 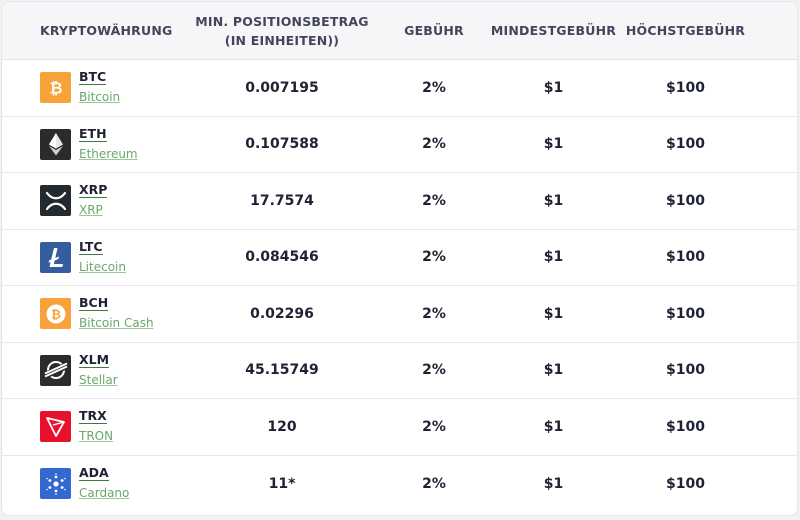 What do you see at coordinates (116, 323) in the screenshot?
I see `coin-name-link: Bitcoin Cash` at bounding box center [116, 323].